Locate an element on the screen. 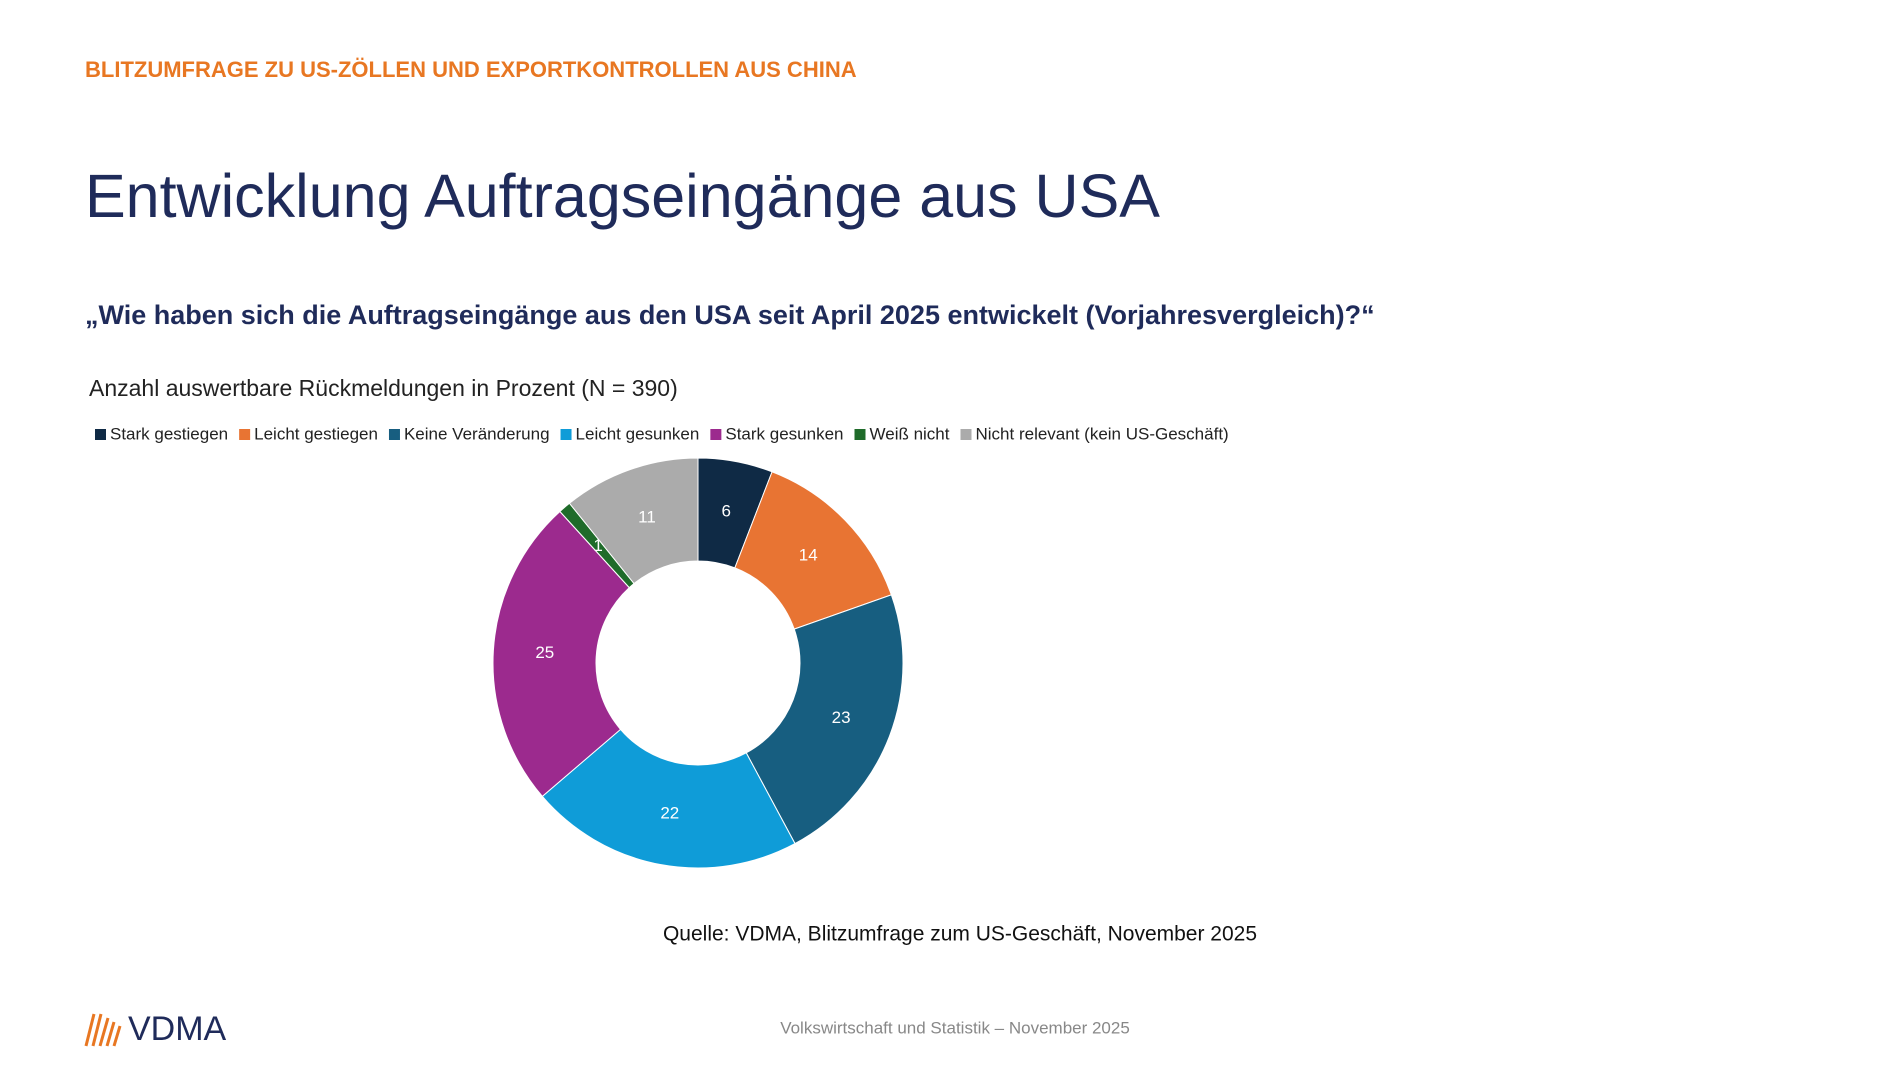  legend-label: Leicht gesunken is located at coordinates (638, 433).